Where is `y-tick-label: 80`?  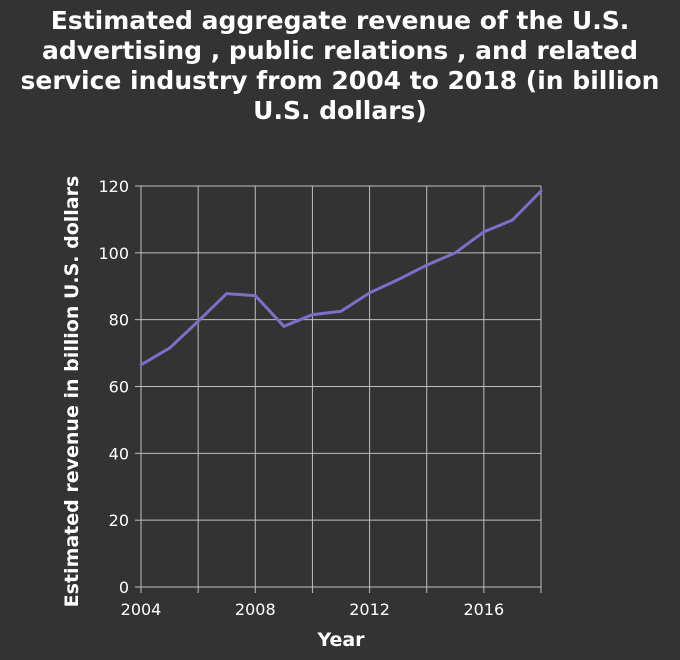
y-tick-label: 80 is located at coordinates (119, 320).